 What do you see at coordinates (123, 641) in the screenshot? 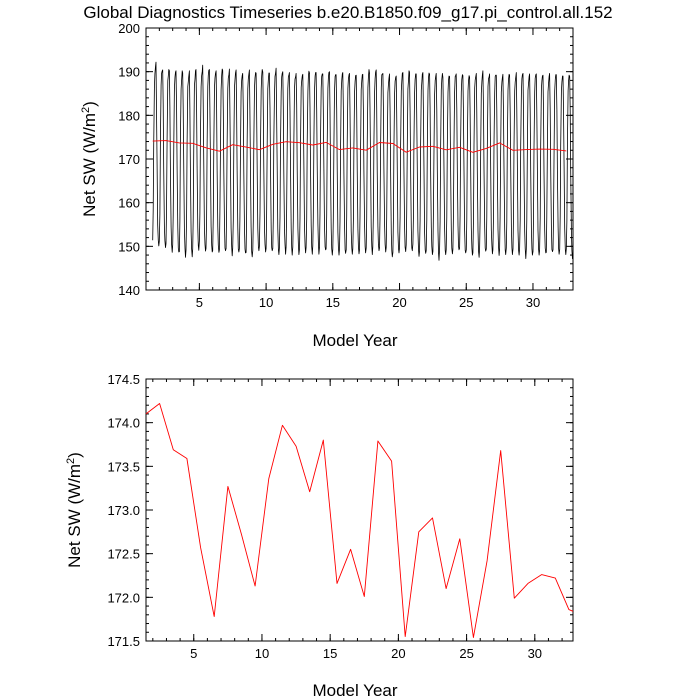
I see `y-tick-label: 171.5` at bounding box center [123, 641].